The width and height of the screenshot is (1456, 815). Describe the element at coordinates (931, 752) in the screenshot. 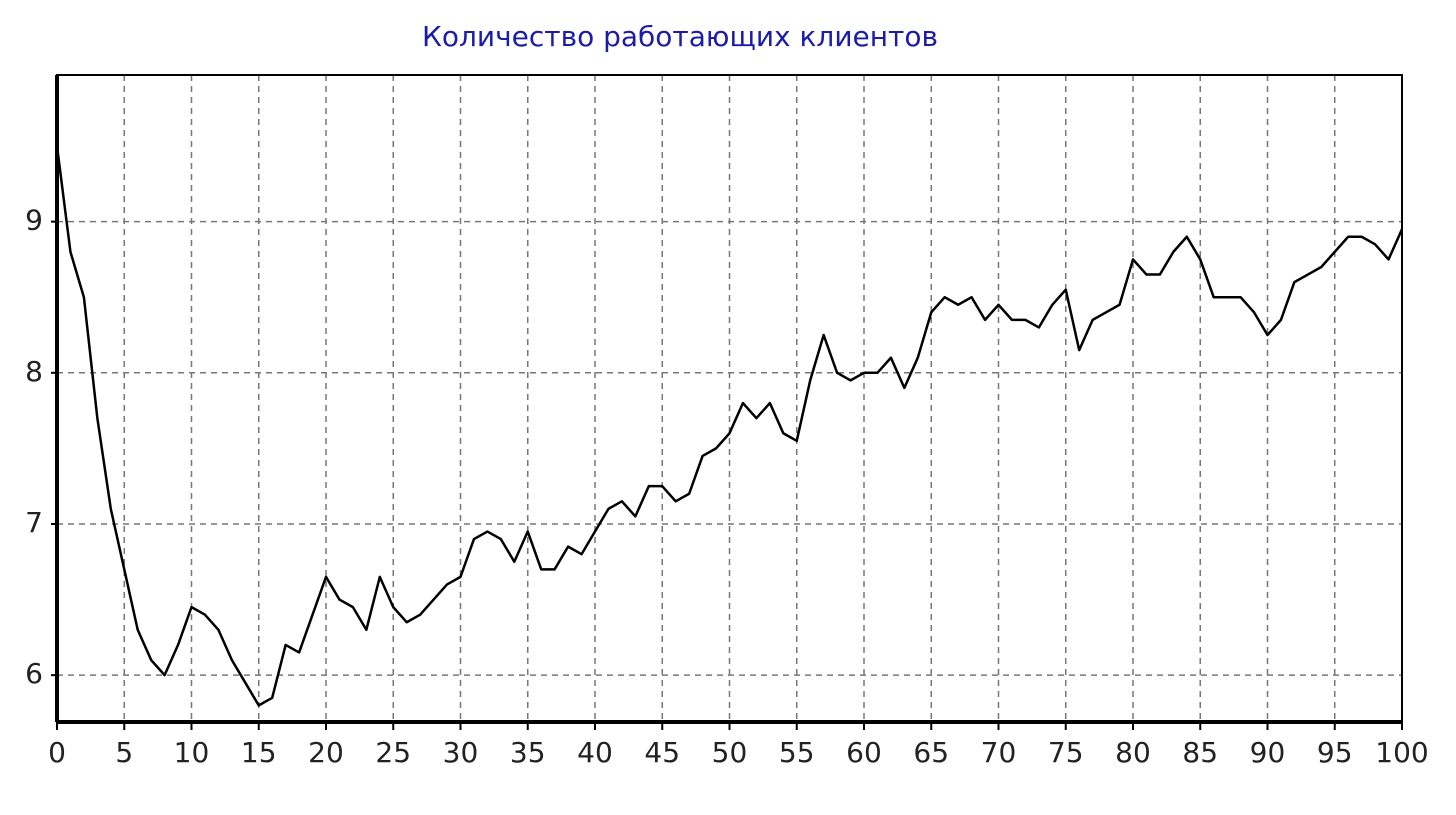

I see `x-tick-label: 65` at that location.